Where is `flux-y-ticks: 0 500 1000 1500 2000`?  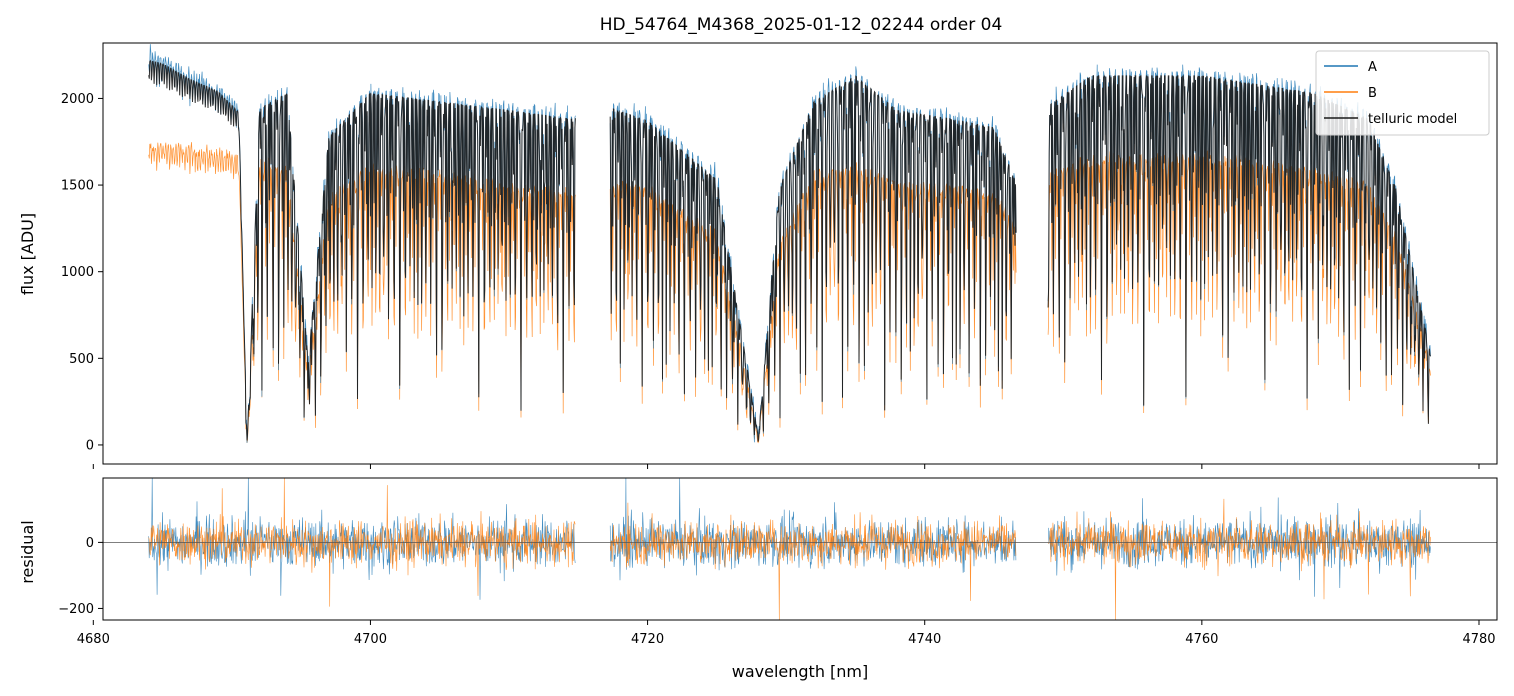 flux-y-ticks: 0 500 1000 1500 2000 is located at coordinates (82, 272).